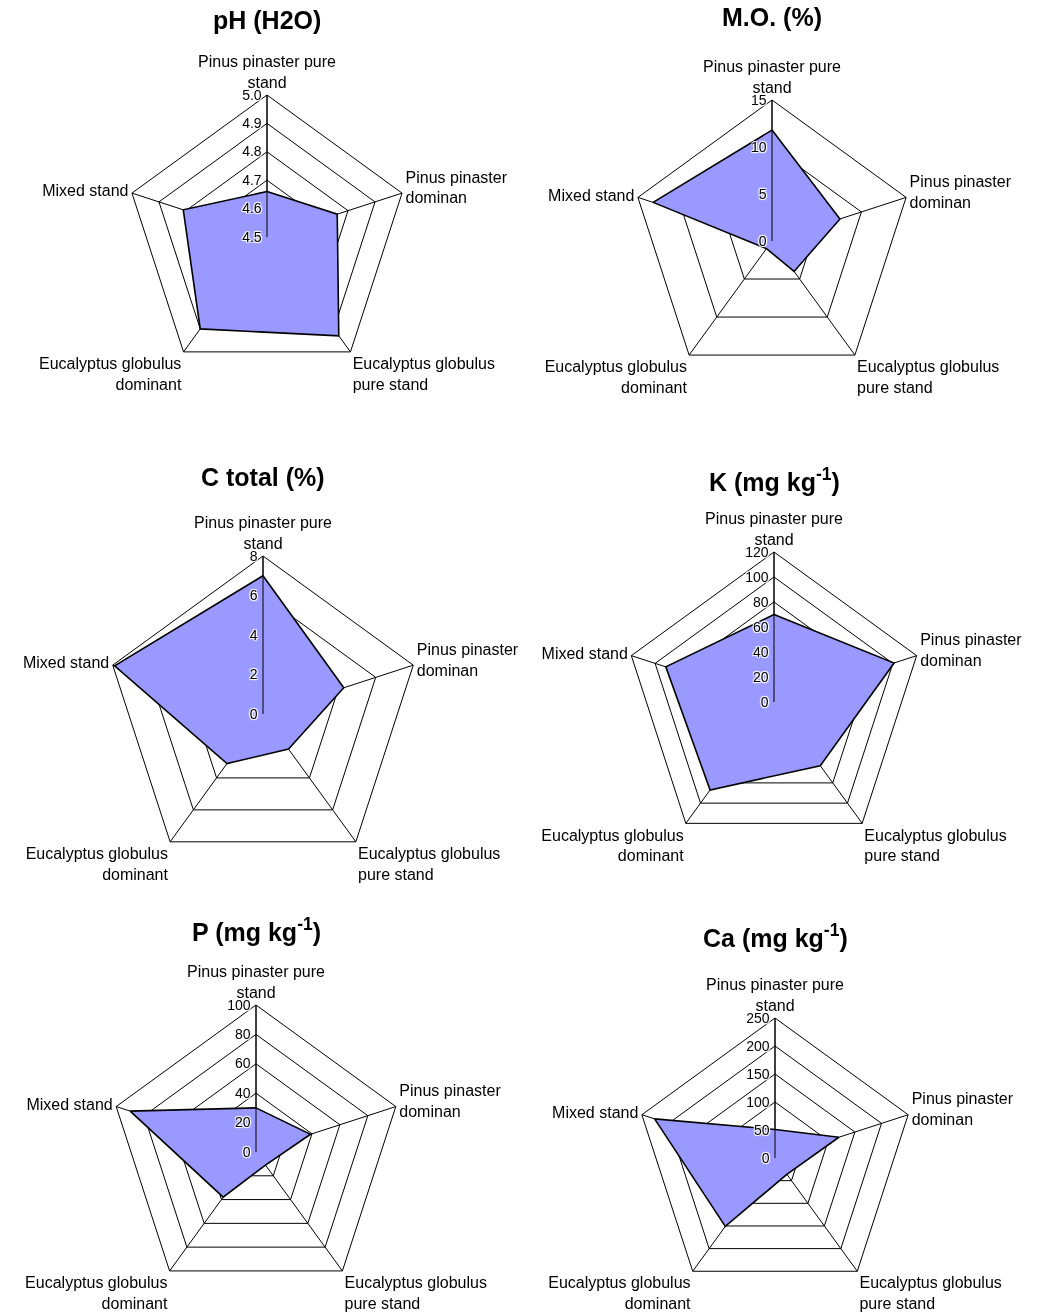 This screenshot has height=1312, width=1044. What do you see at coordinates (253, 674) in the screenshot?
I see `y-tick-label: 2` at bounding box center [253, 674].